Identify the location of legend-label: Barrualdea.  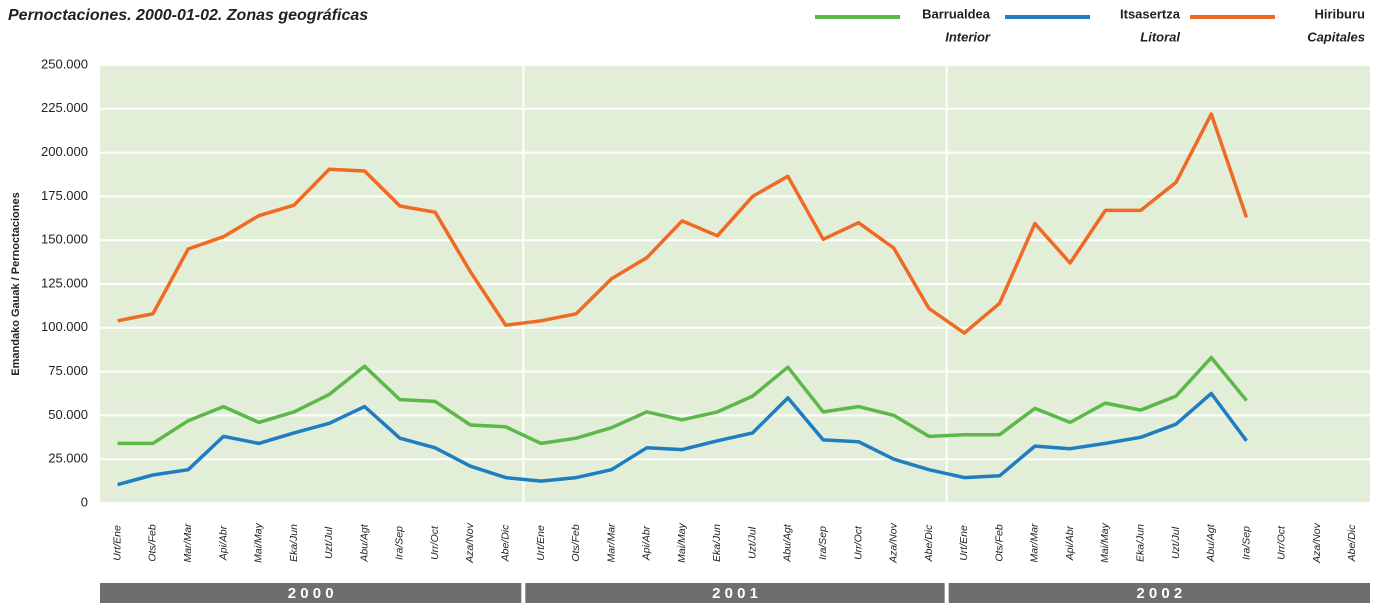
(956, 13).